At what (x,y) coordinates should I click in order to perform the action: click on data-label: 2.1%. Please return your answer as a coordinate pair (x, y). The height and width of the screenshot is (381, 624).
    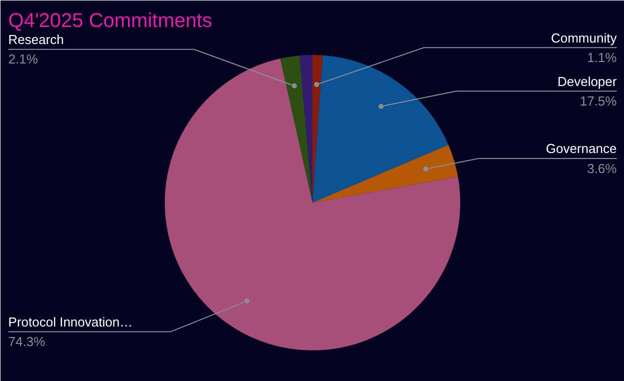
    Looking at the image, I should click on (23, 59).